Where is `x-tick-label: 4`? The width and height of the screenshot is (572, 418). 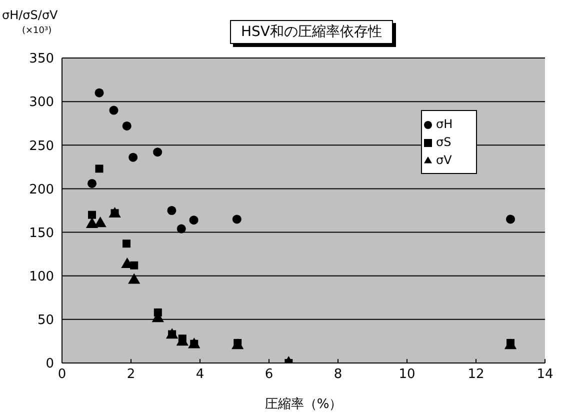
x-tick-label: 4 is located at coordinates (200, 374).